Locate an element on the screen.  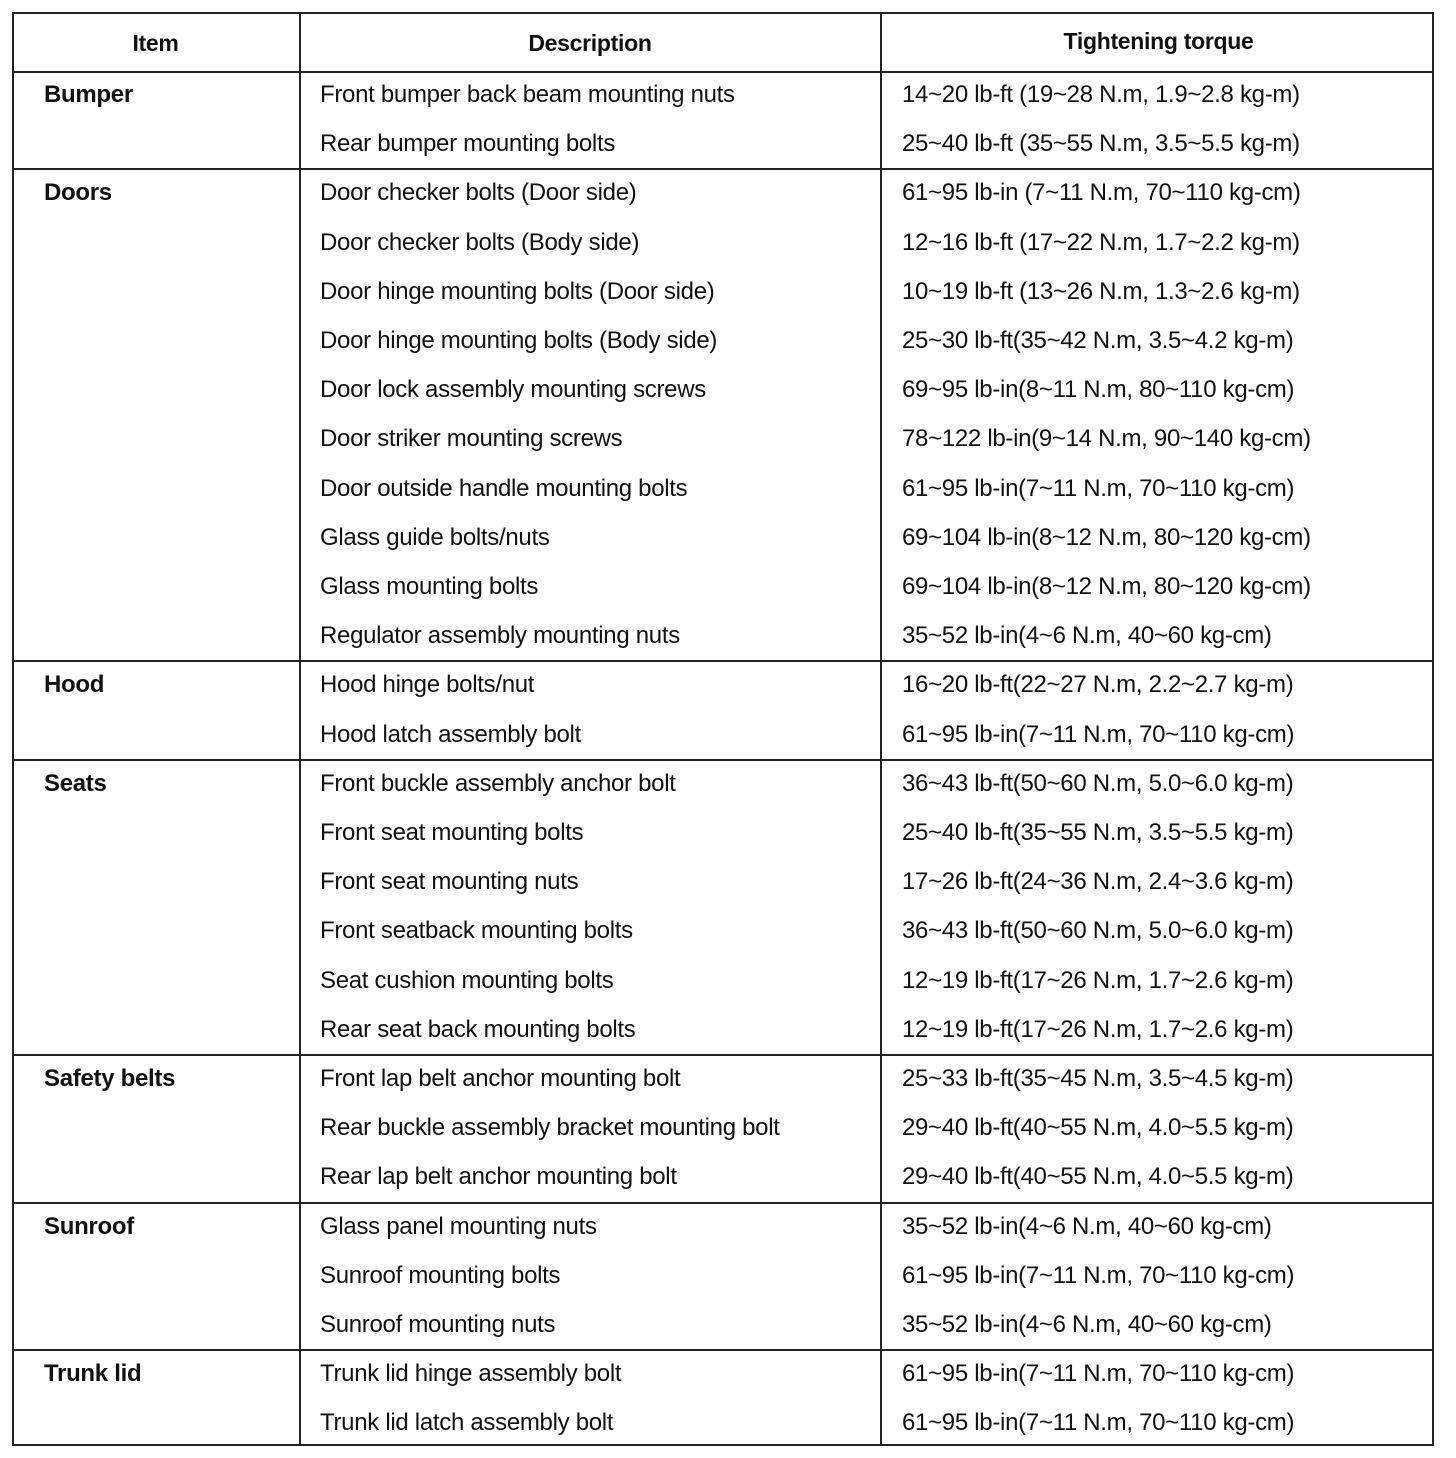
header-divider is located at coordinates (723, 72).